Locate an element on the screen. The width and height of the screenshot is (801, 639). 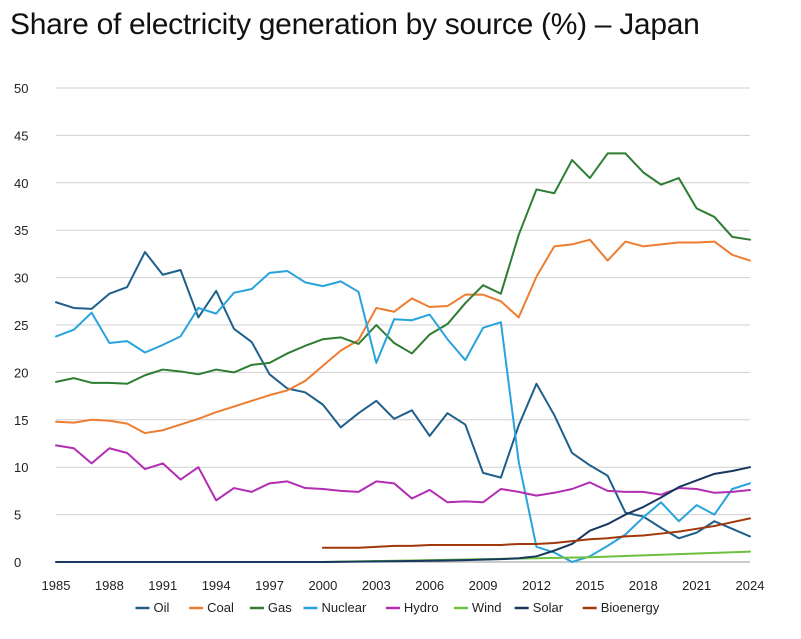
x-tick-label-1985: 1985 is located at coordinates (56, 585).